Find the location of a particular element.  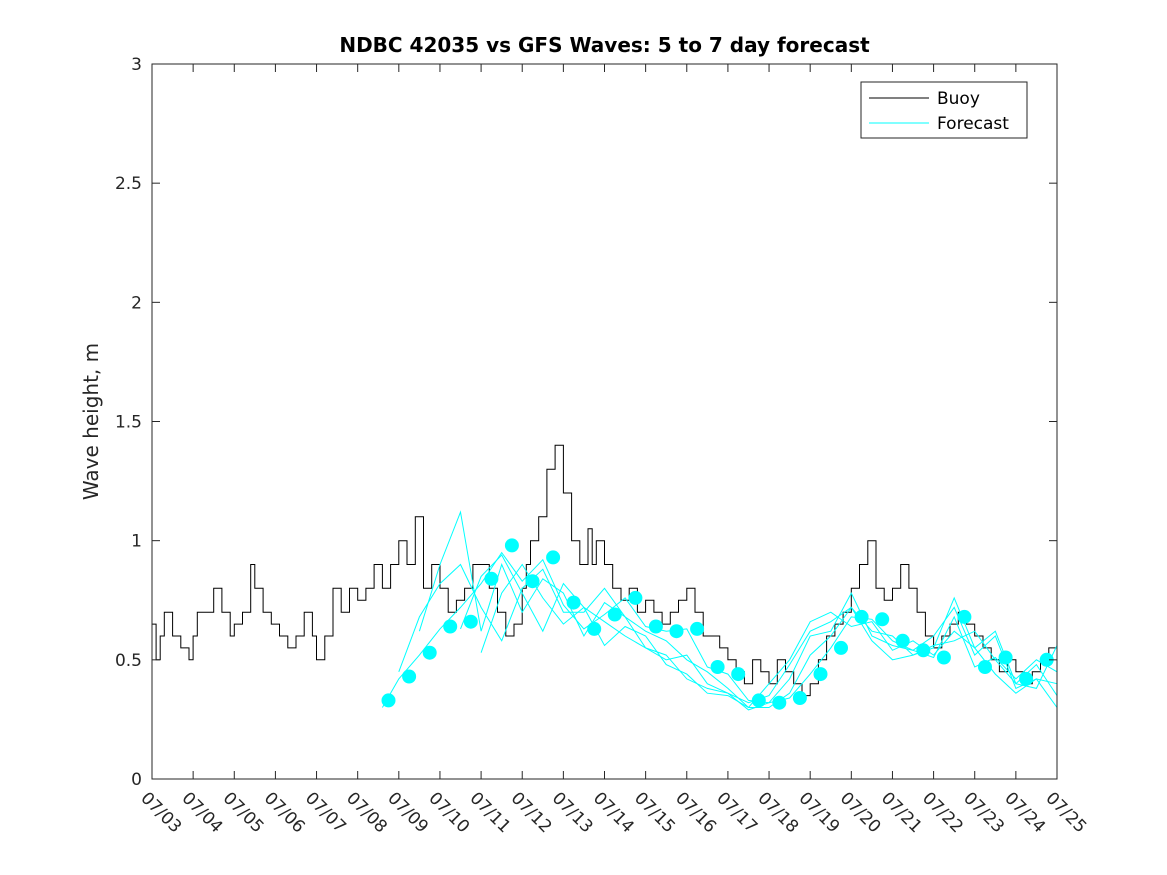

x-tick-label: 07/03 is located at coordinates (160, 812).